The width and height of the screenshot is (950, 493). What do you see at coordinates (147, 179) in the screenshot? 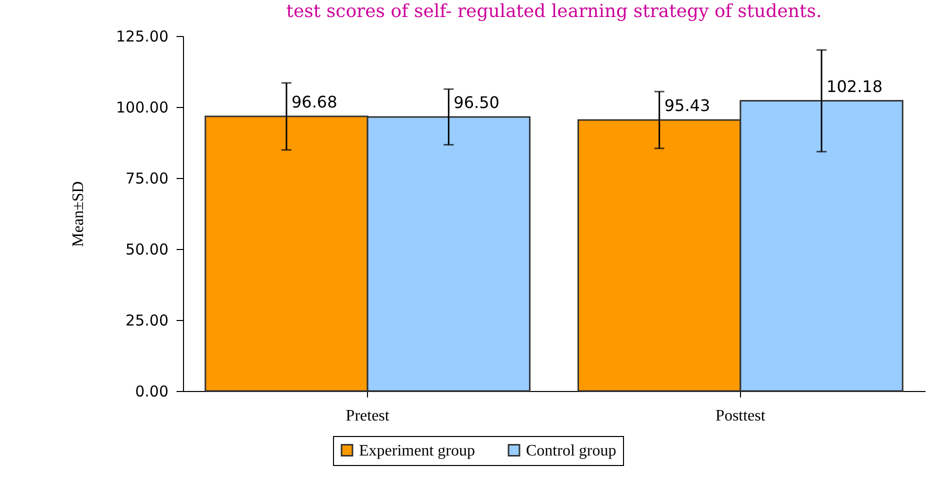
I see `y-tick-label: 75.00` at bounding box center [147, 179].